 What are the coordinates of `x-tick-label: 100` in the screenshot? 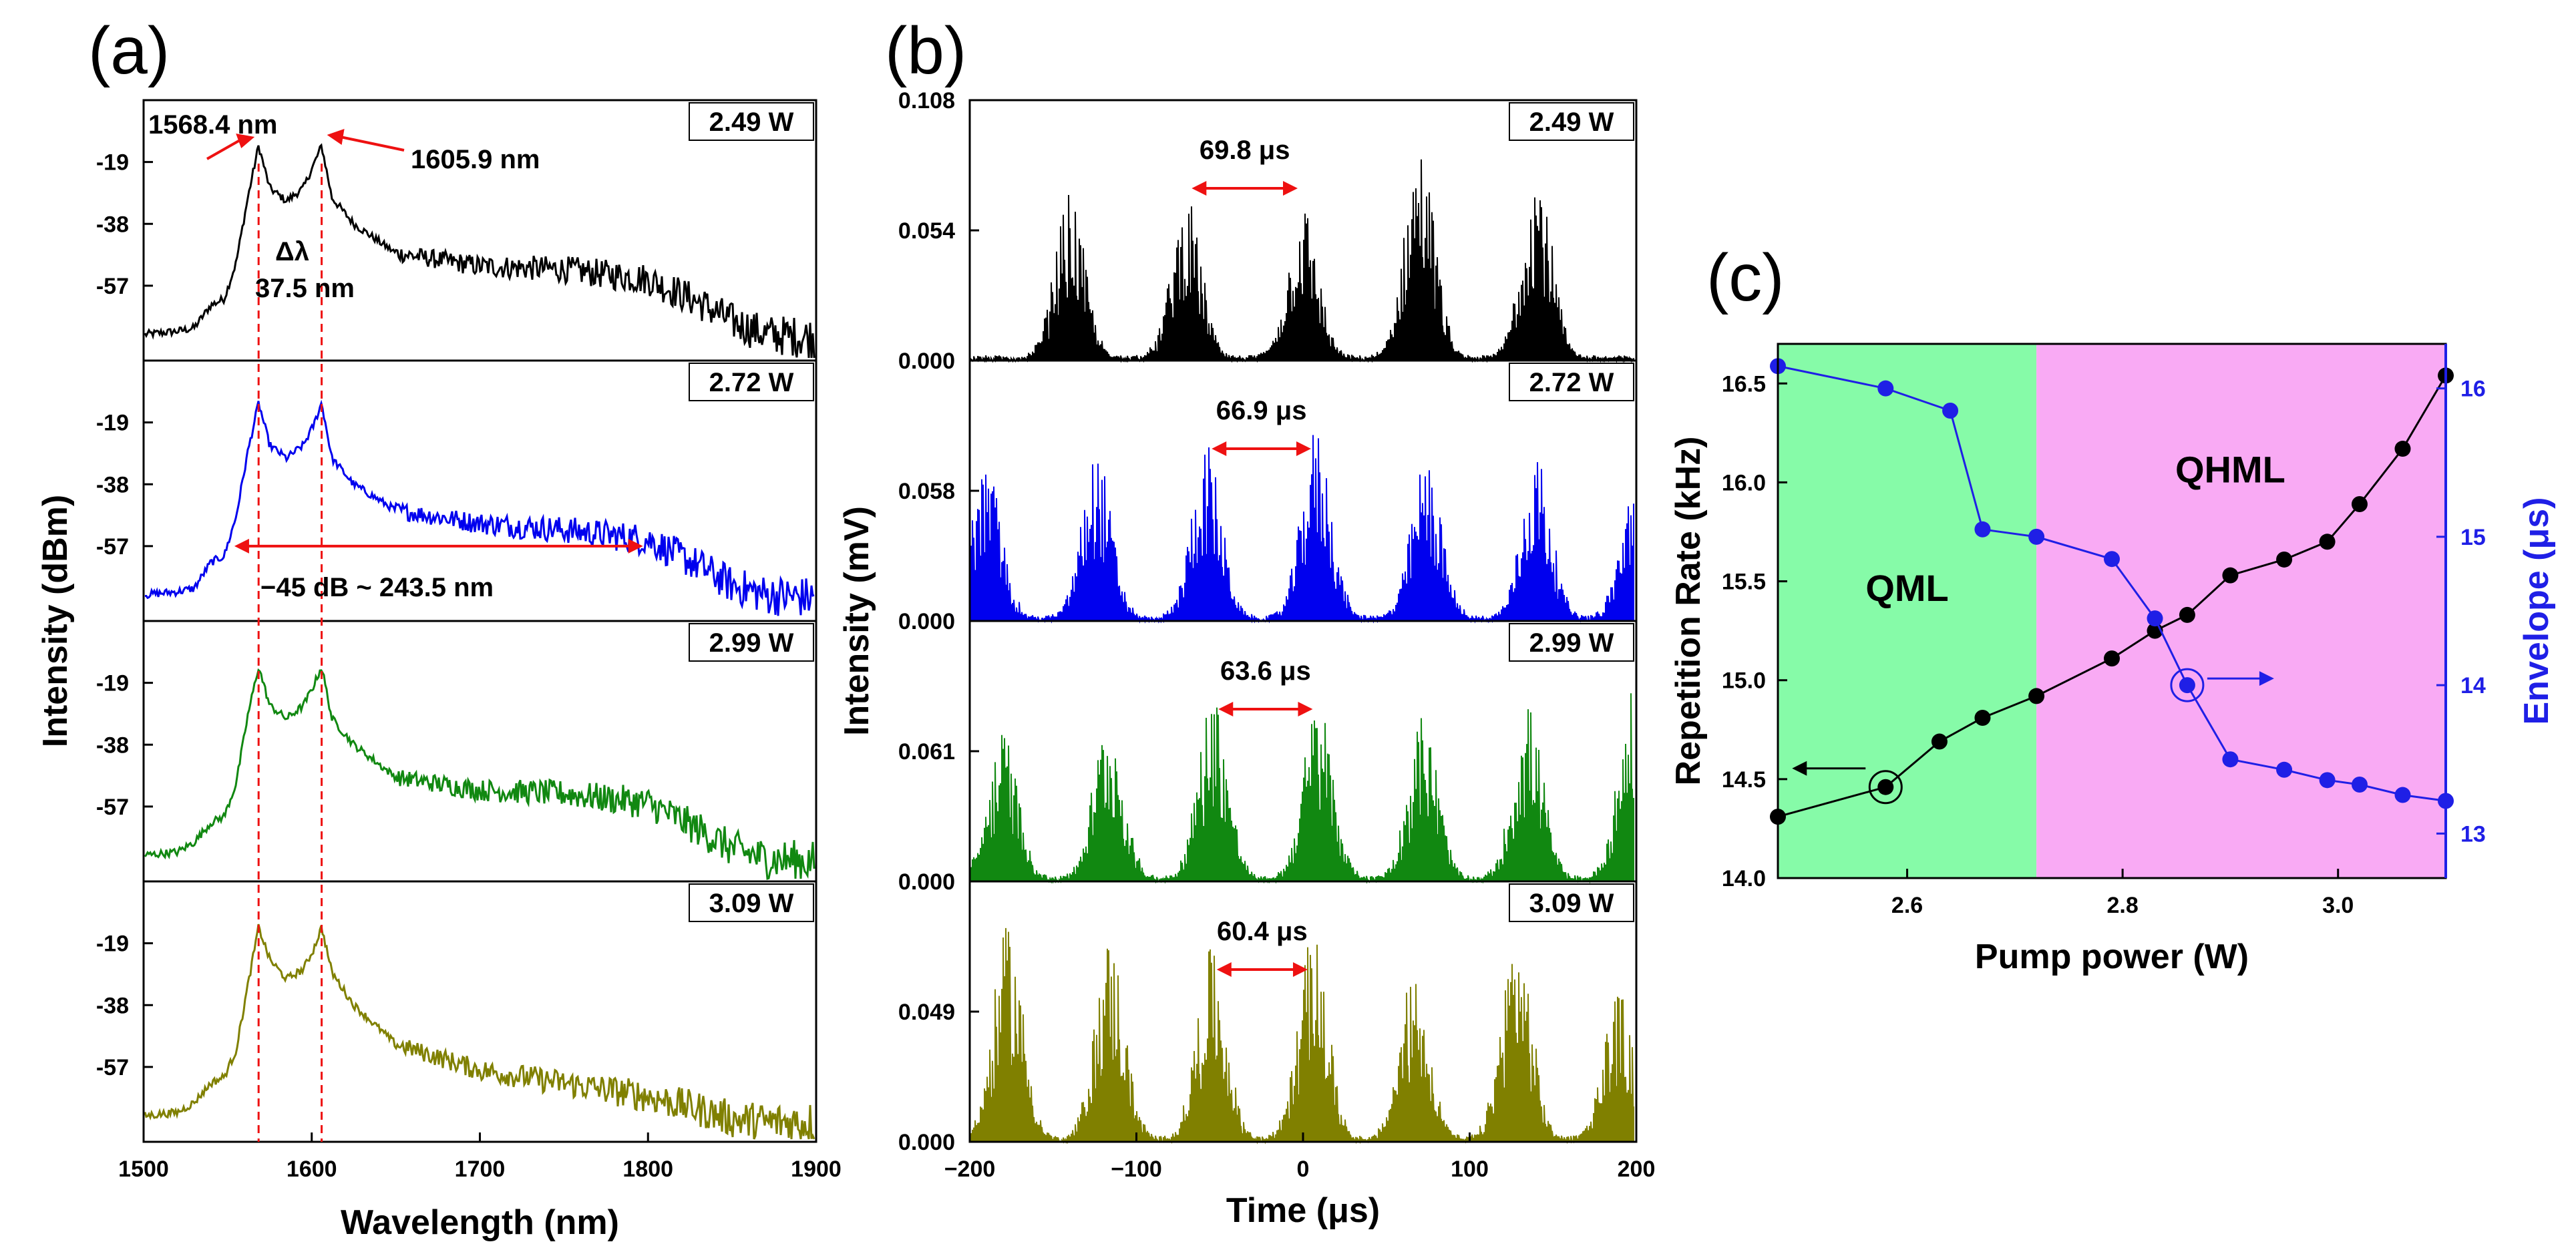 It's located at (1470, 1169).